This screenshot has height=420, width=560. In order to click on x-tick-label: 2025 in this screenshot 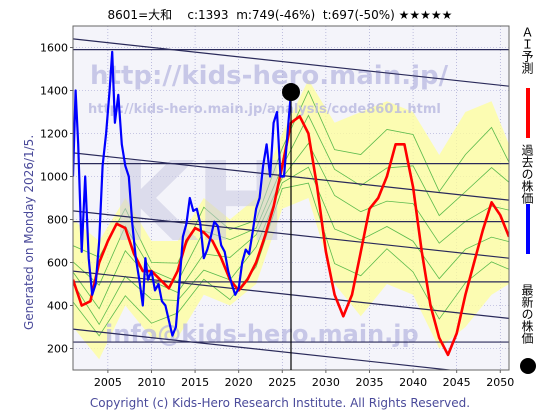, I will do `click(282, 382)`.